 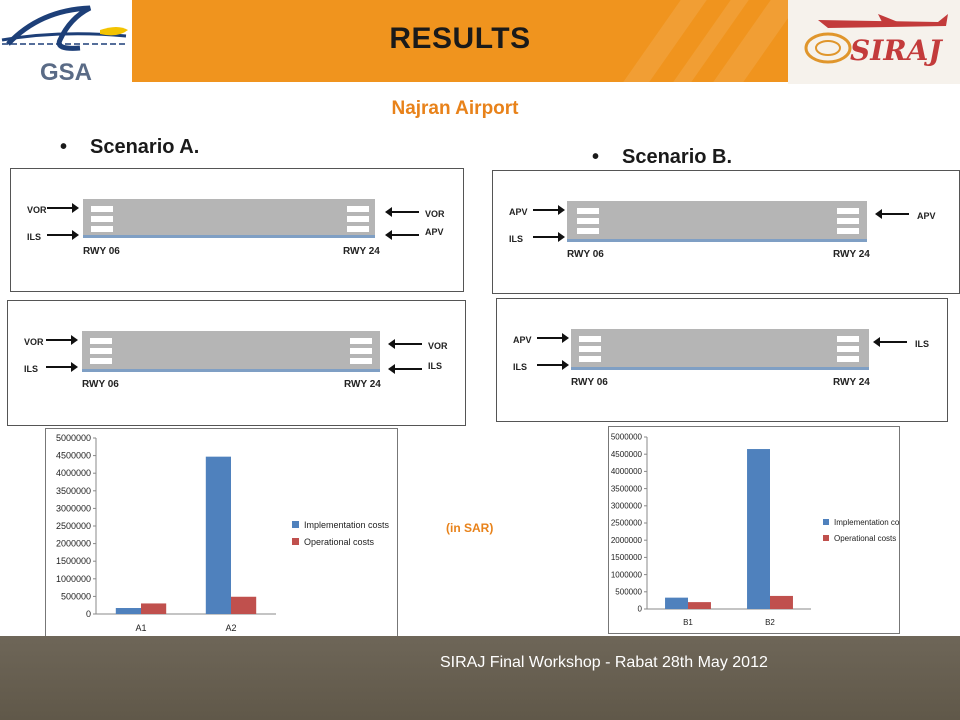 What do you see at coordinates (627, 557) in the screenshot?
I see `y-tick-label: 1500000` at bounding box center [627, 557].